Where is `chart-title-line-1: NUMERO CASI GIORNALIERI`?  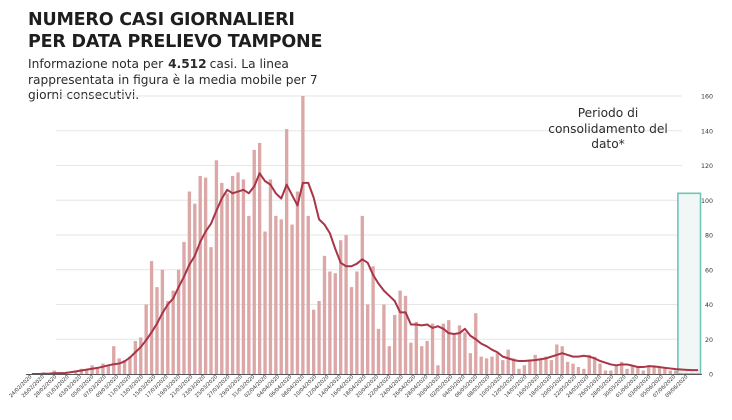
chart-title-line-1: NUMERO CASI GIORNALIERI is located at coordinates (161, 20).